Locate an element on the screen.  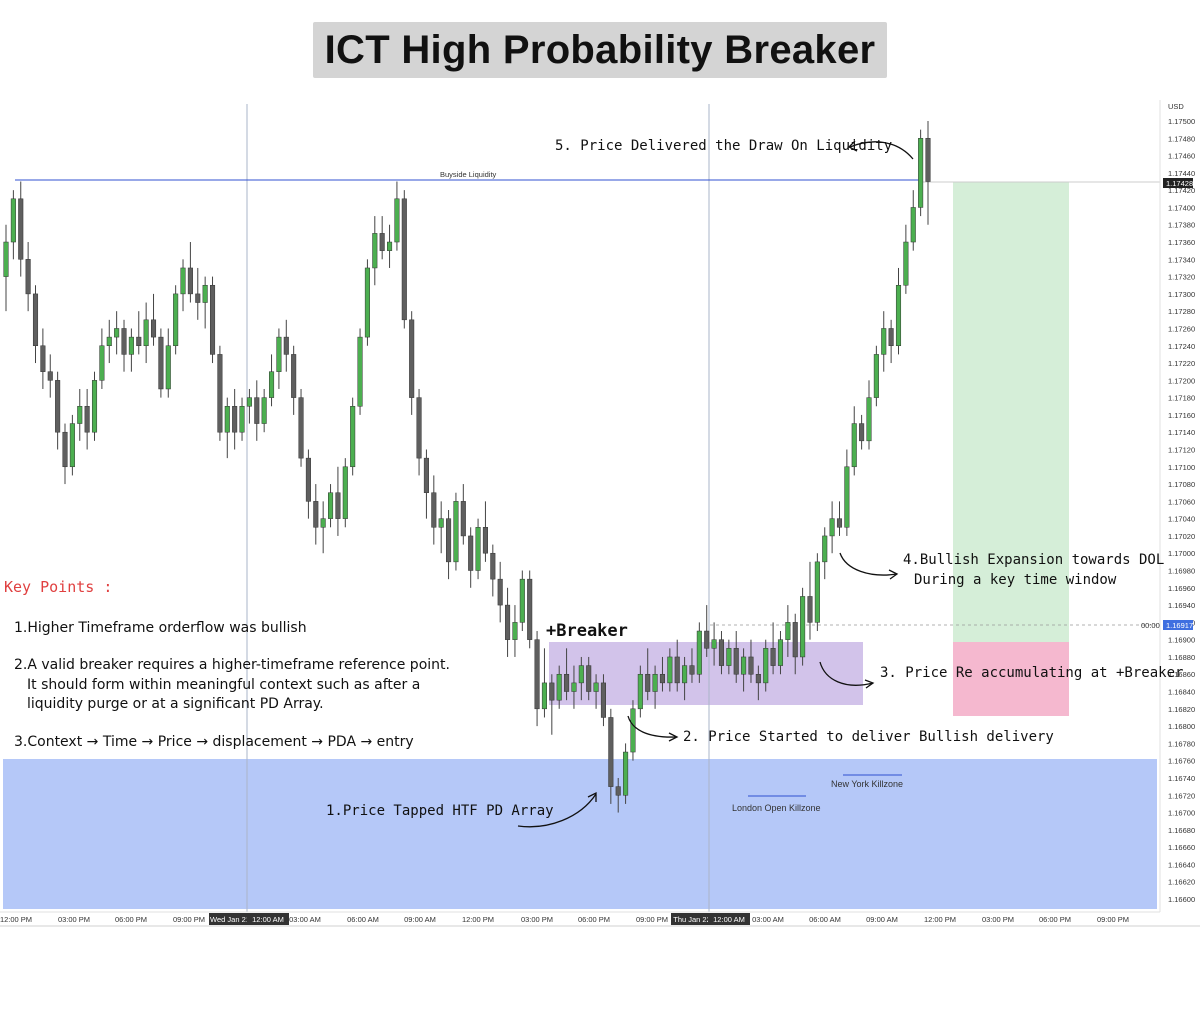
arrow-2-head is located at coordinates (673, 737).